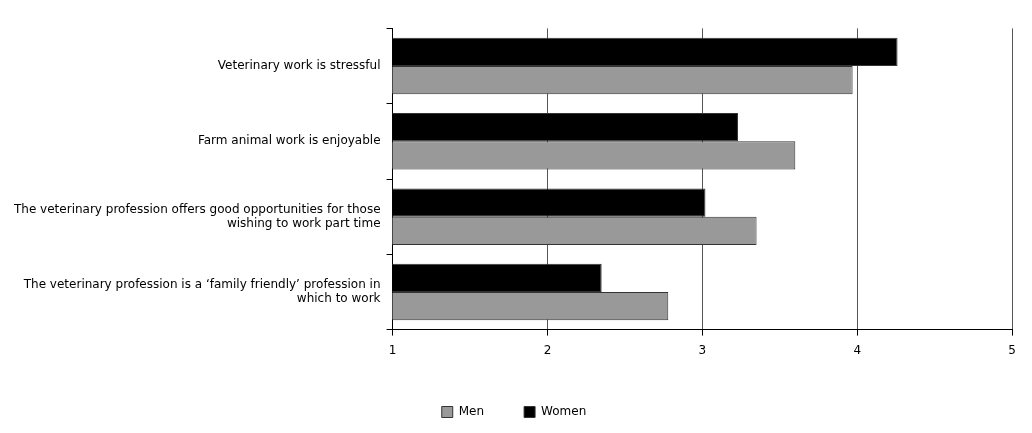  Describe the element at coordinates (702, 349) in the screenshot. I see `x-tick-label: 3` at that location.